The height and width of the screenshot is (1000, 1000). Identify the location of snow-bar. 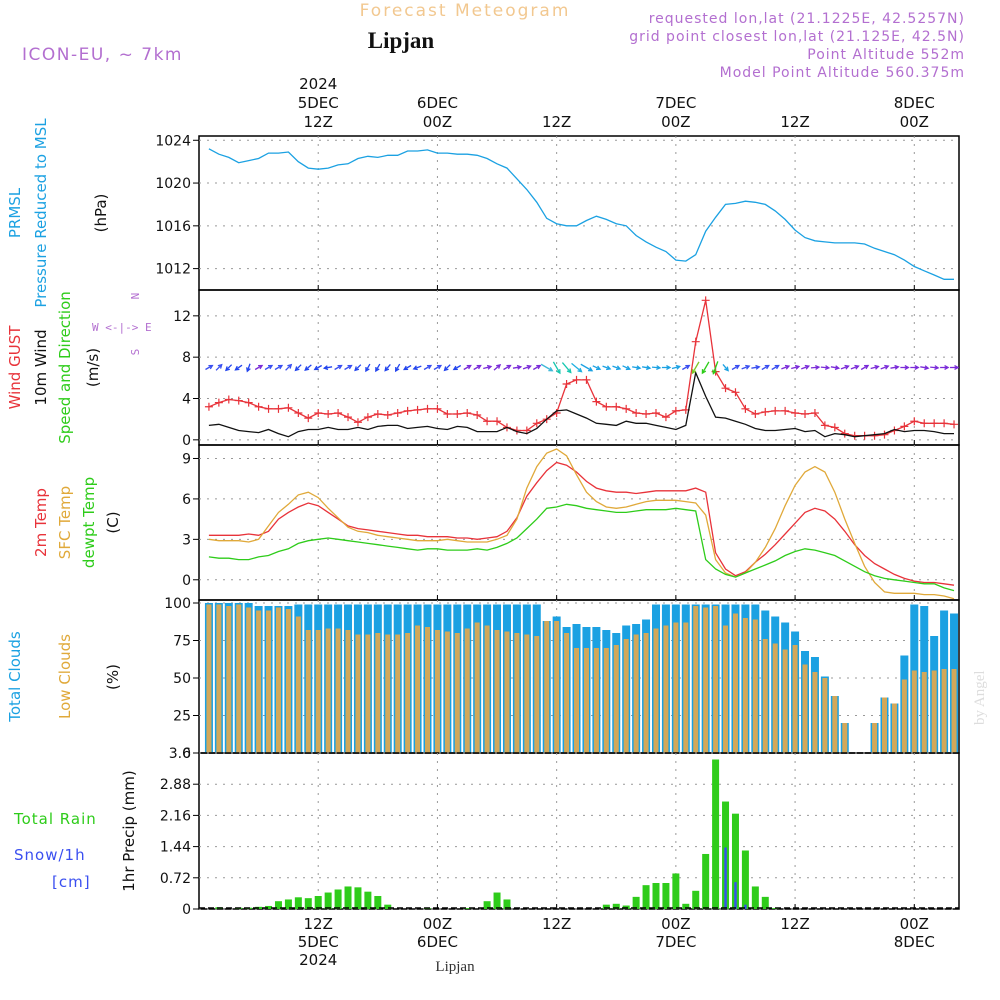
(745, 906).